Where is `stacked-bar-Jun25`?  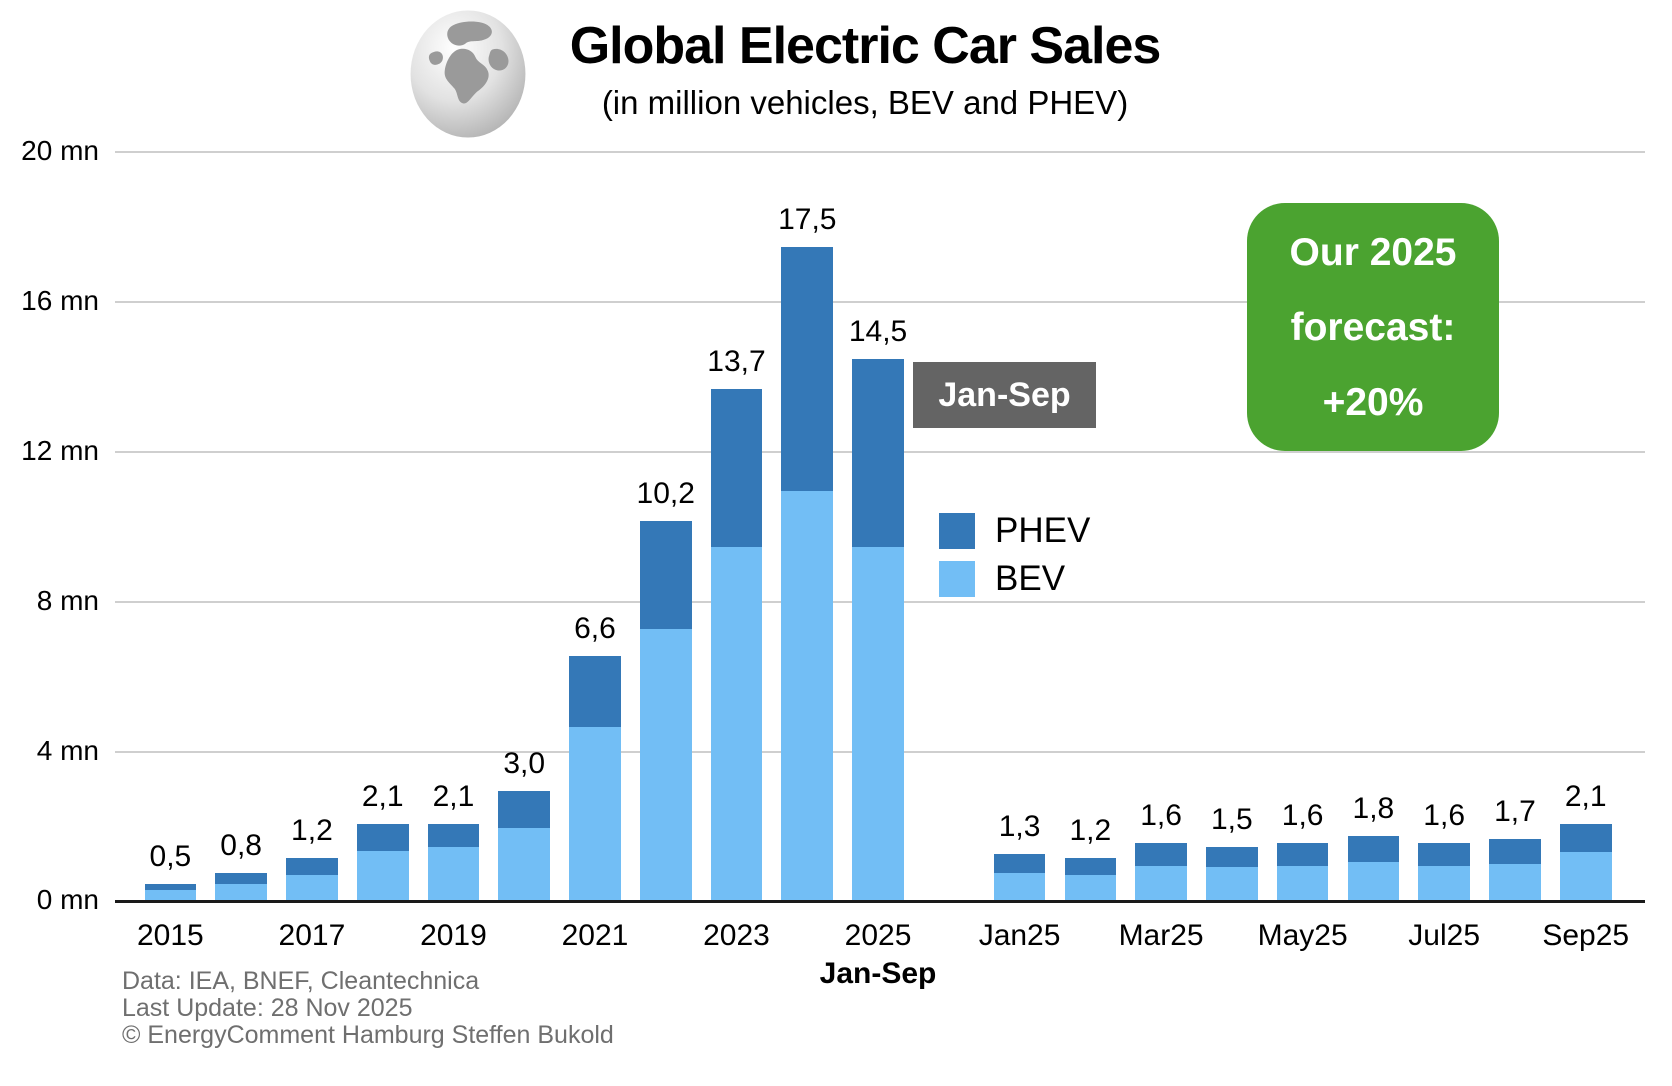 stacked-bar-Jun25 is located at coordinates (1373, 869).